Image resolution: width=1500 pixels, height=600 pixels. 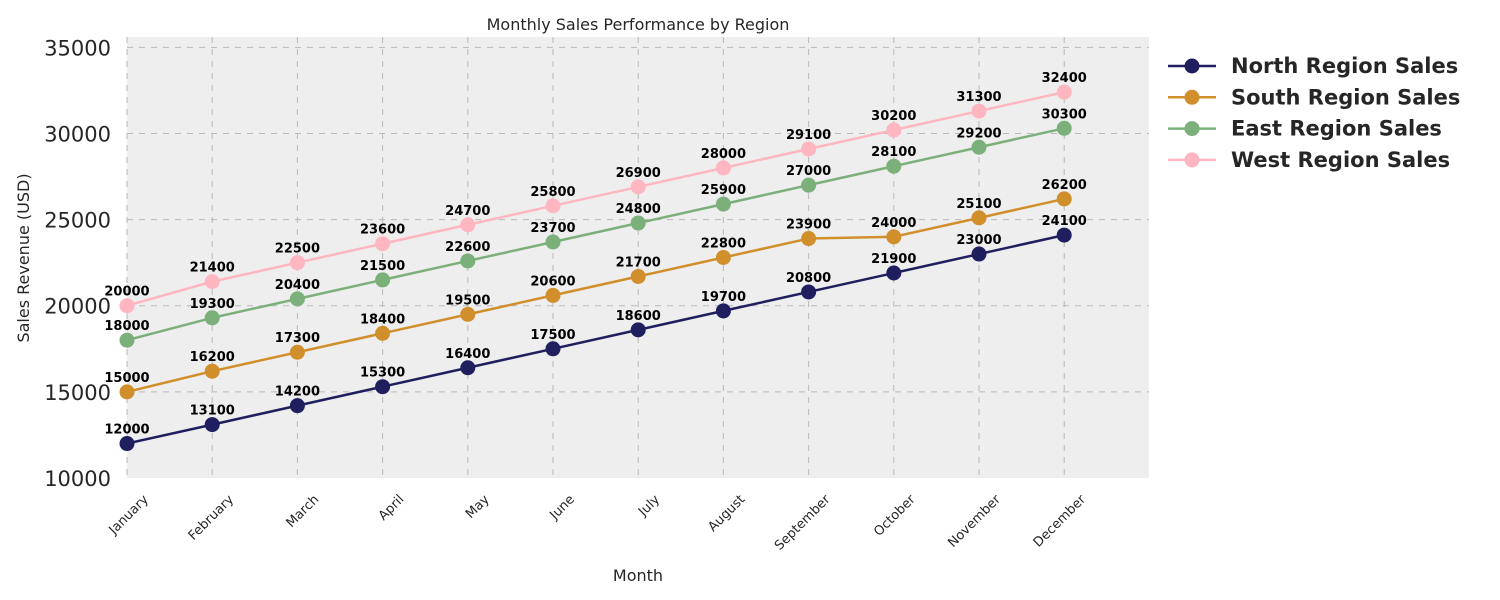 I want to click on data-label: 27000, so click(x=808, y=171).